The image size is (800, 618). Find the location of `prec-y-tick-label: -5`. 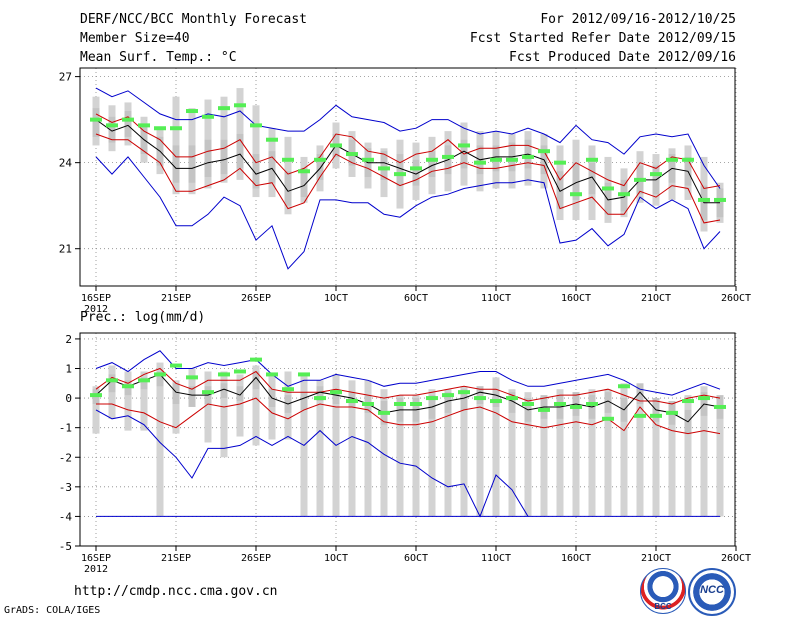

prec-y-tick-label: -5 is located at coordinates (65, 546).